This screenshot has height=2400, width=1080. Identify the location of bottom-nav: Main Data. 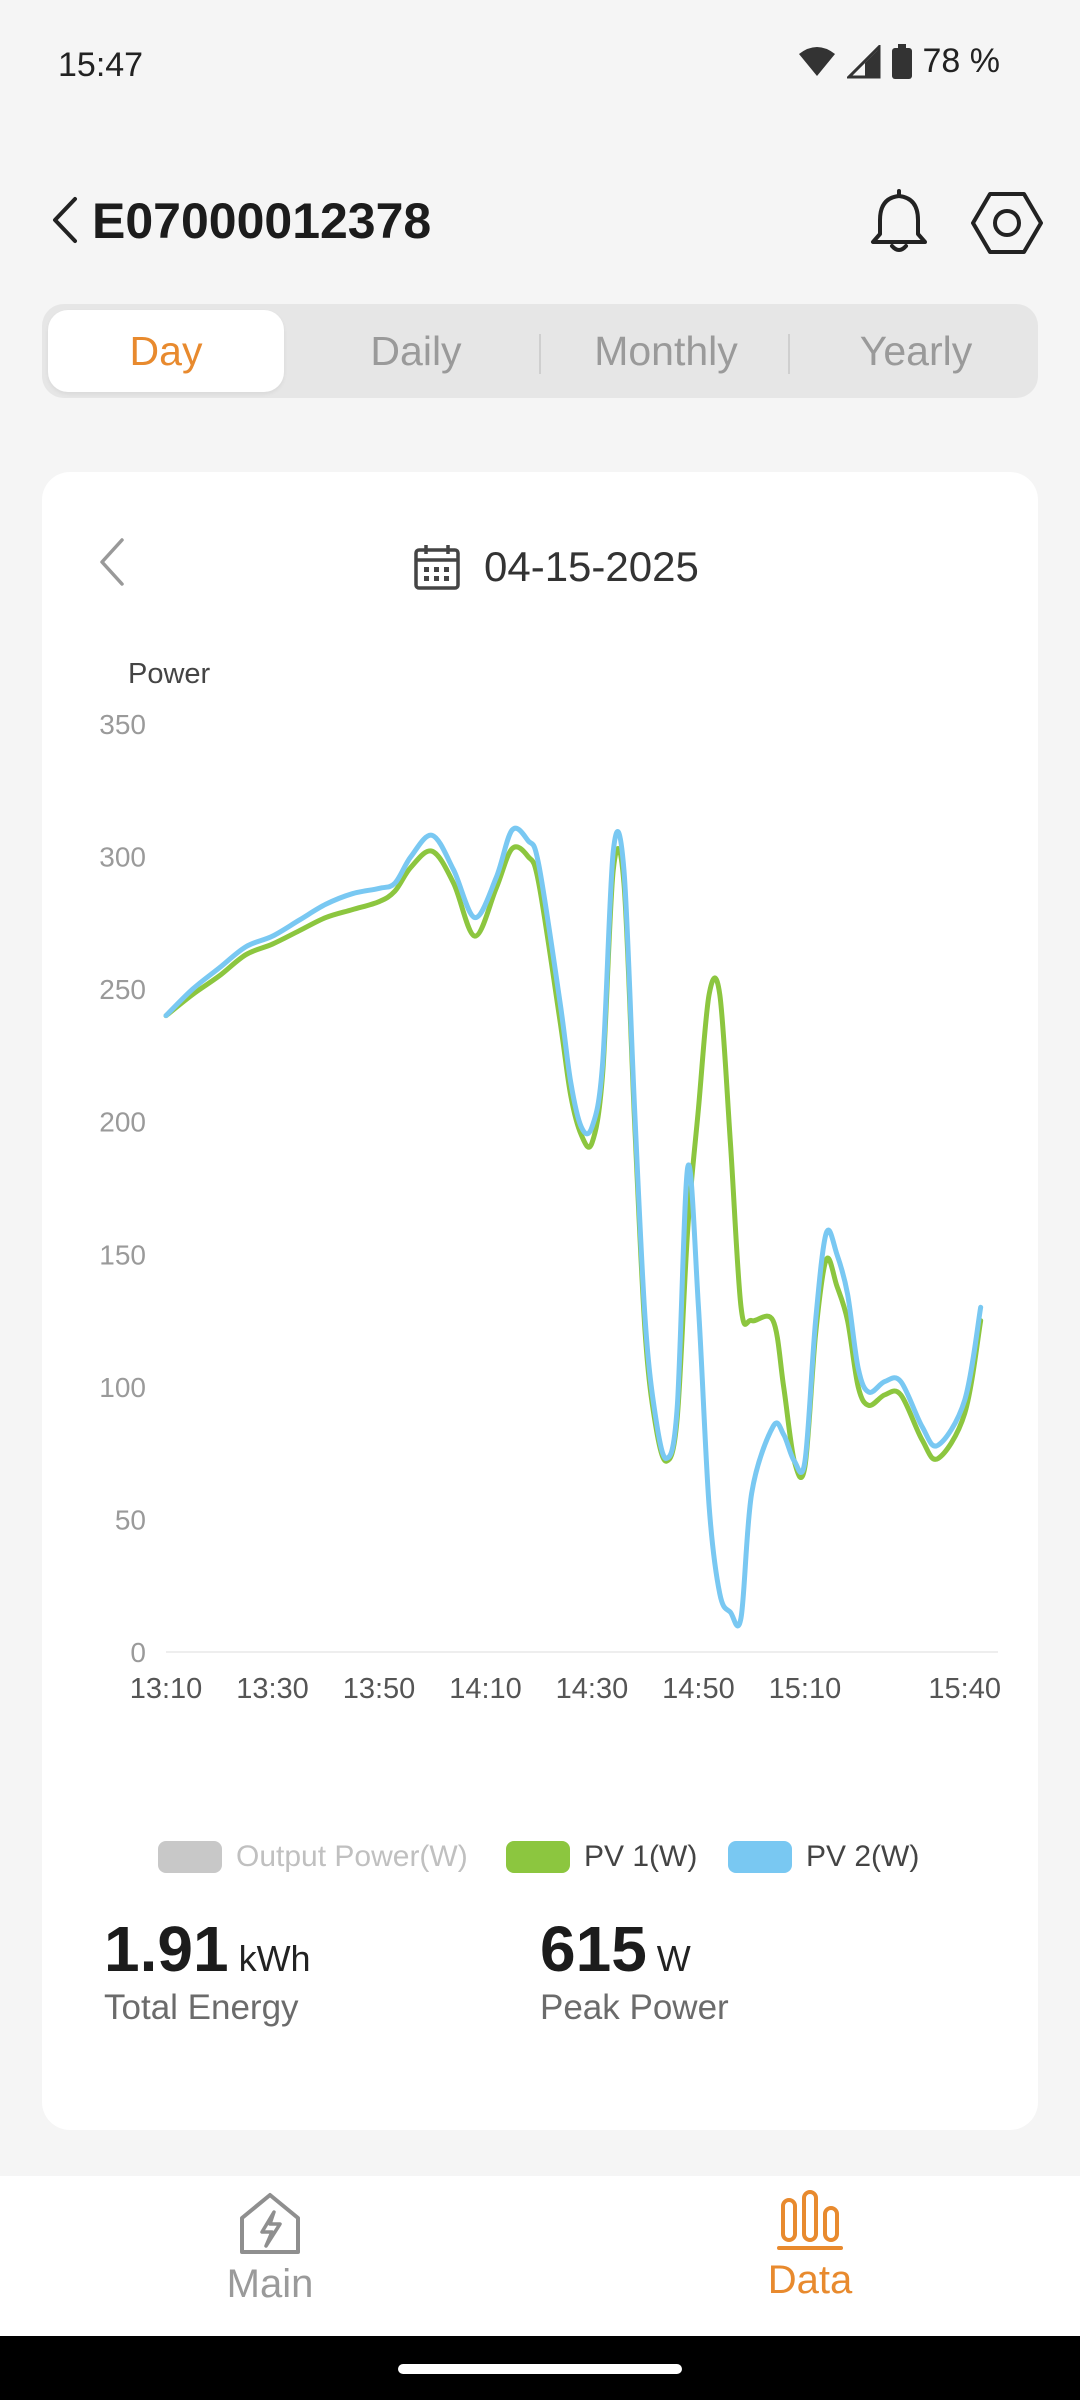
(540, 2256).